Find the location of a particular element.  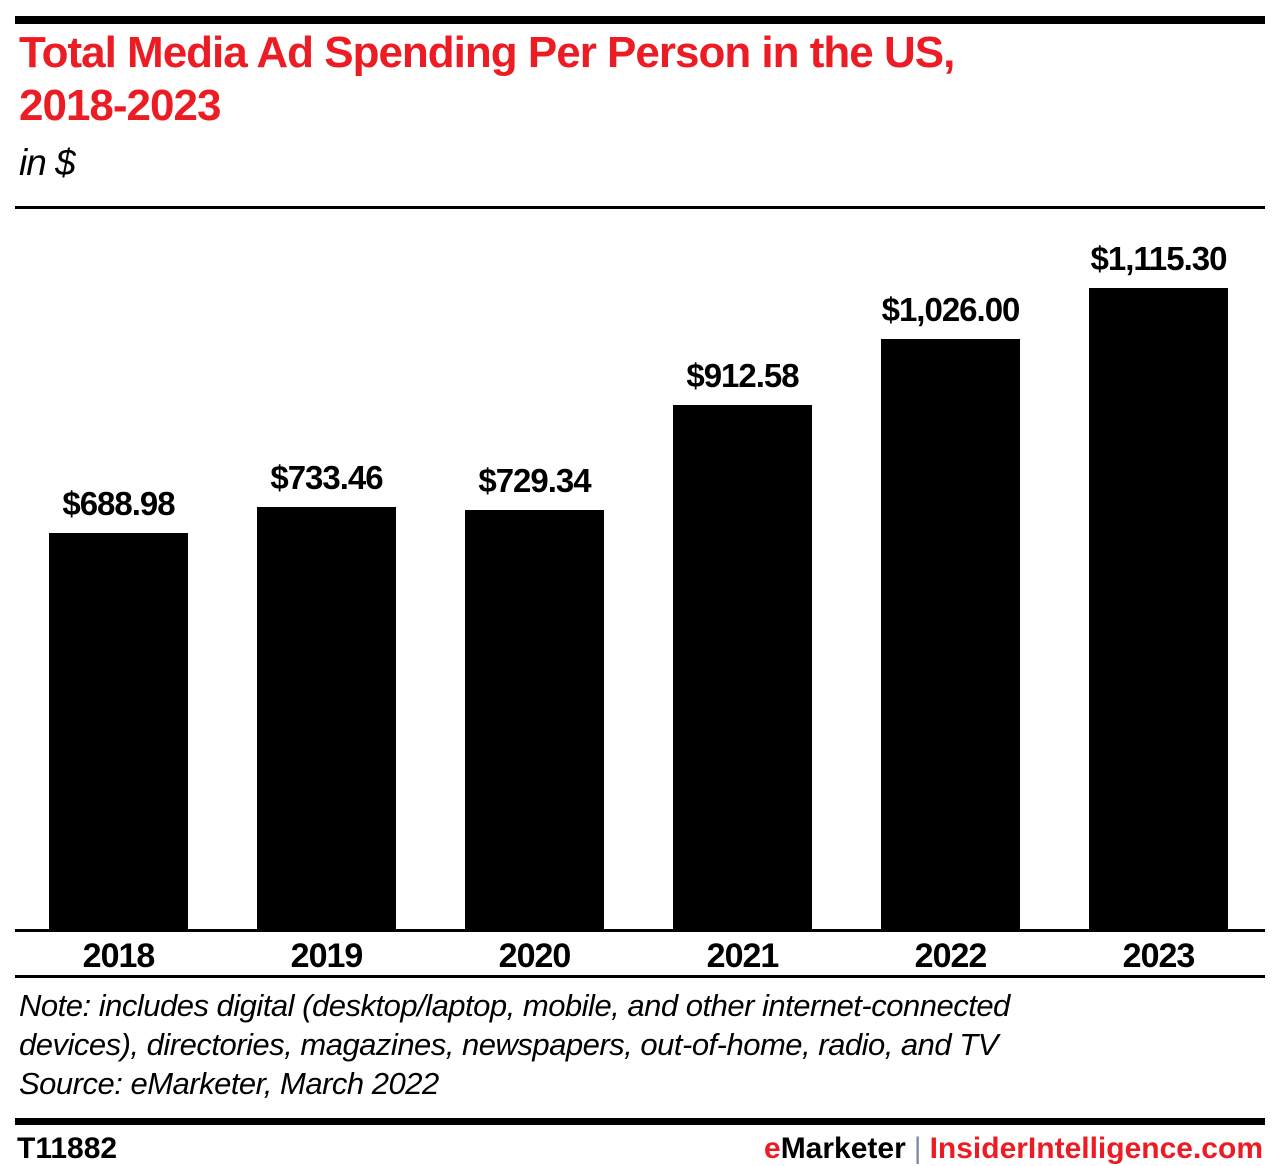

bar-2019 is located at coordinates (326, 718).